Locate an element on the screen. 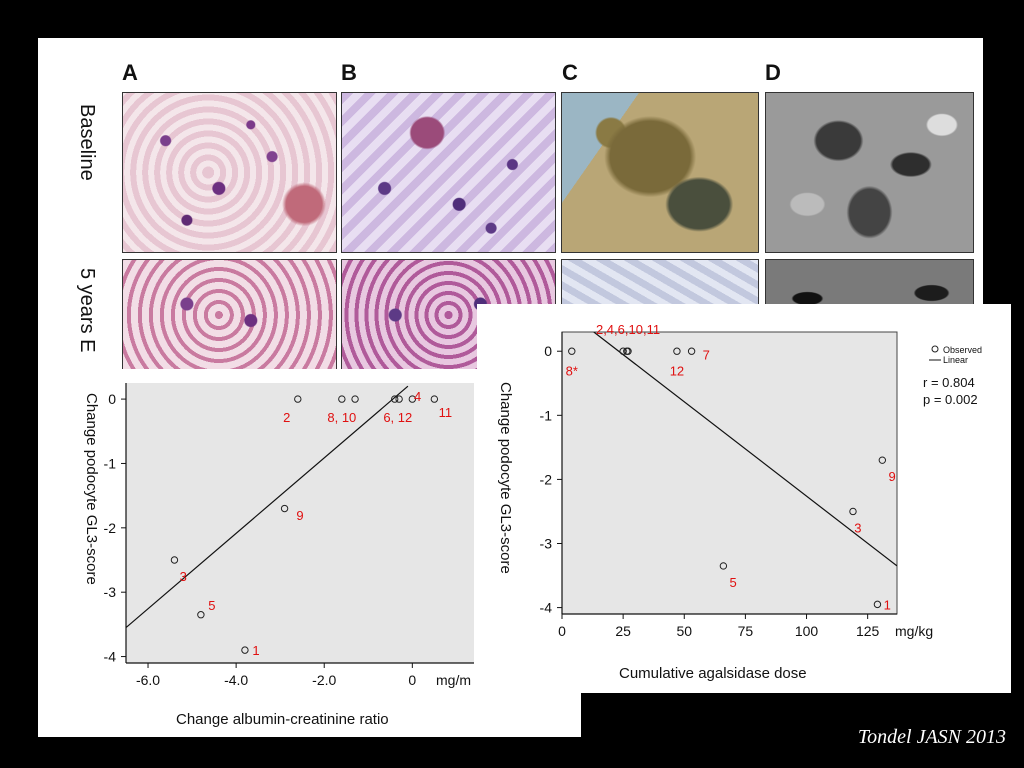 Image resolution: width=1024 pixels, height=768 pixels. x-tick-label: -2.0 is located at coordinates (324, 680).